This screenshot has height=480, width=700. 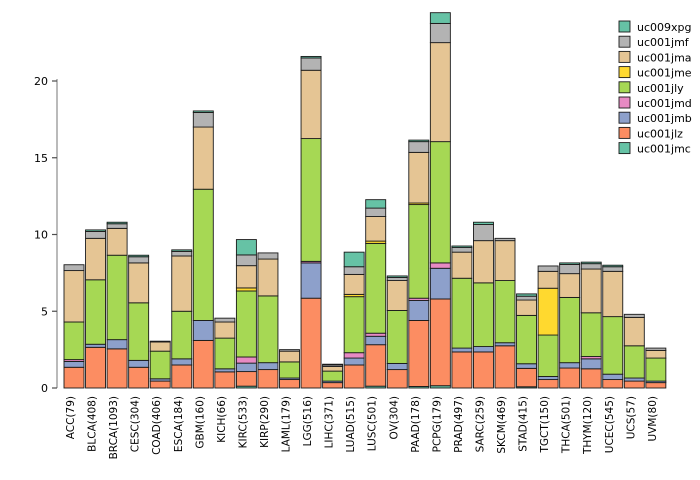 I want to click on bar-luad515, so click(x=354, y=320).